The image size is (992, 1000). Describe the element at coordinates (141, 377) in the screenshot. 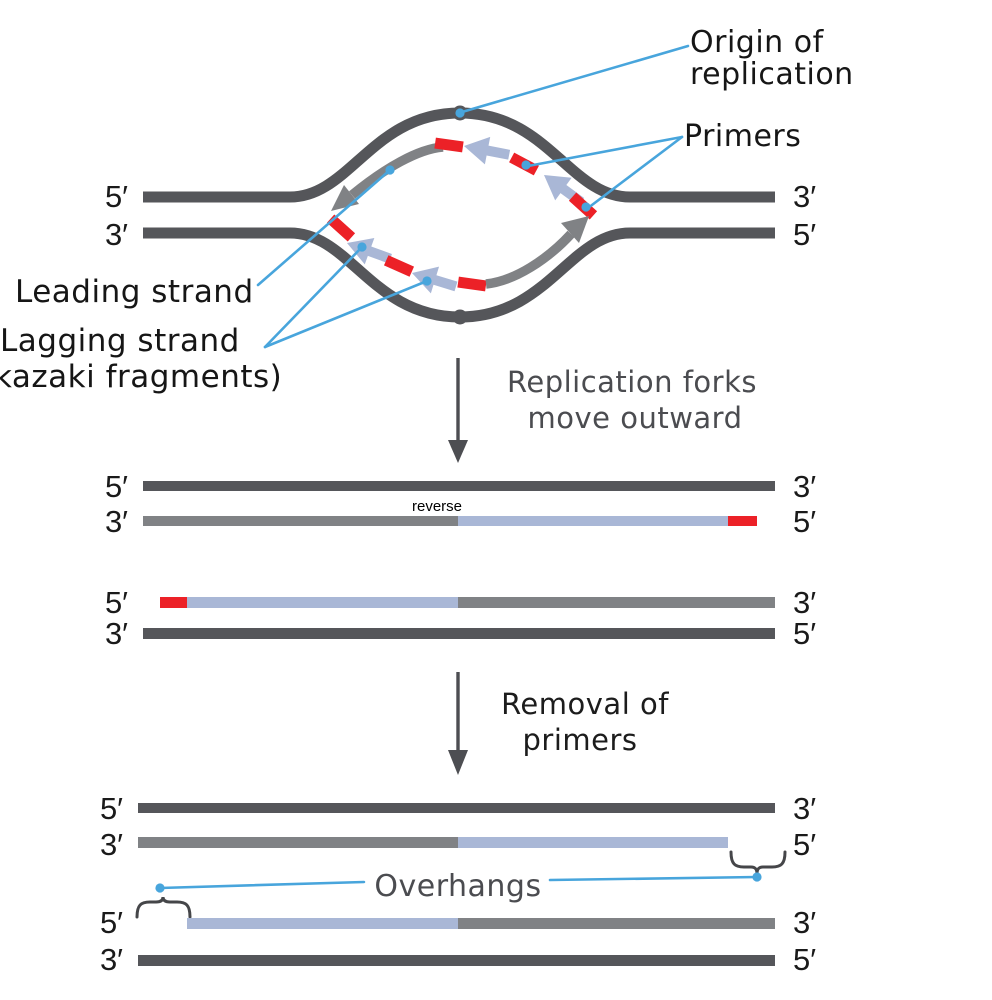

I see `lagging-strand-label-line2: kazaki fragments)` at that location.